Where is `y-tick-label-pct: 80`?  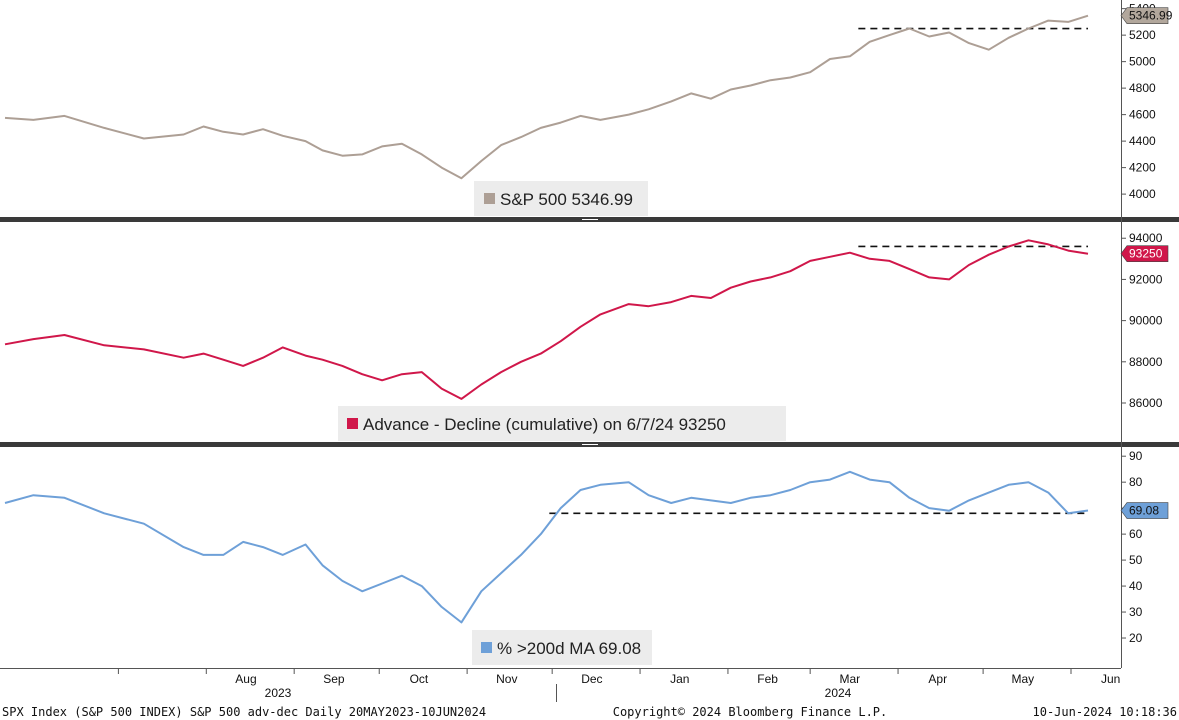 y-tick-label-pct: 80 is located at coordinates (1136, 482).